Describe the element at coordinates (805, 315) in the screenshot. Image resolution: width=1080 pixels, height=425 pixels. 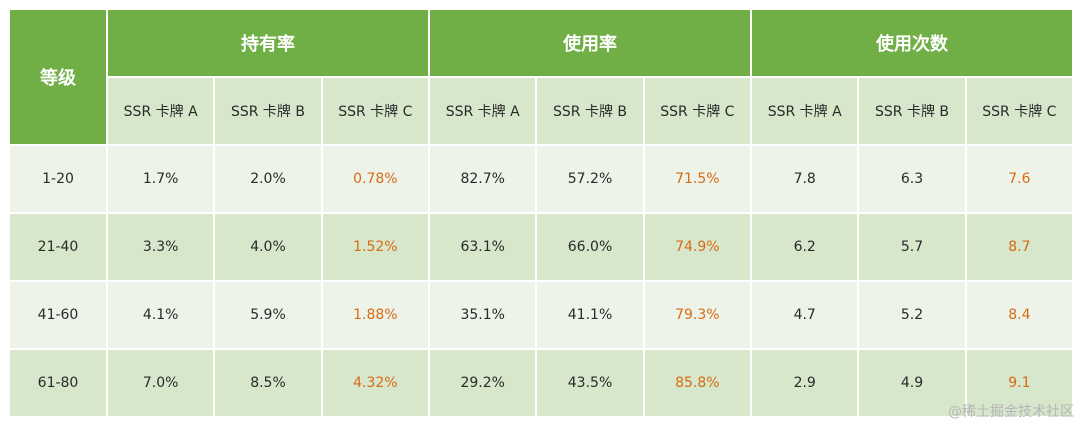
I see `table-cell: 4.7` at that location.